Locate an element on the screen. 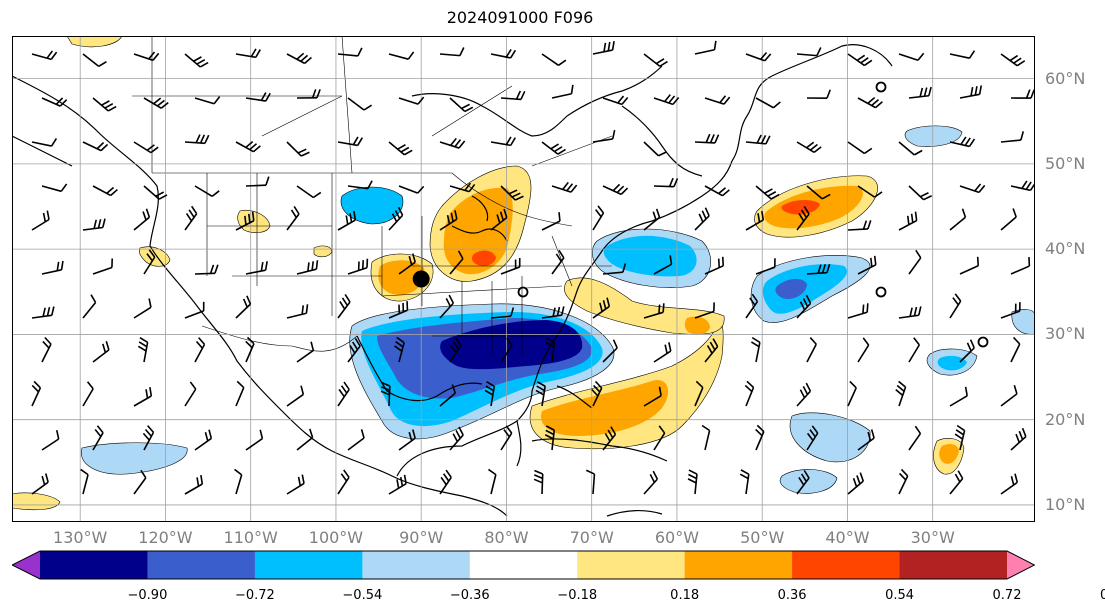 Image resolution: width=1105 pixels, height=615 pixels. latitude-label: 40°N is located at coordinates (1065, 249).